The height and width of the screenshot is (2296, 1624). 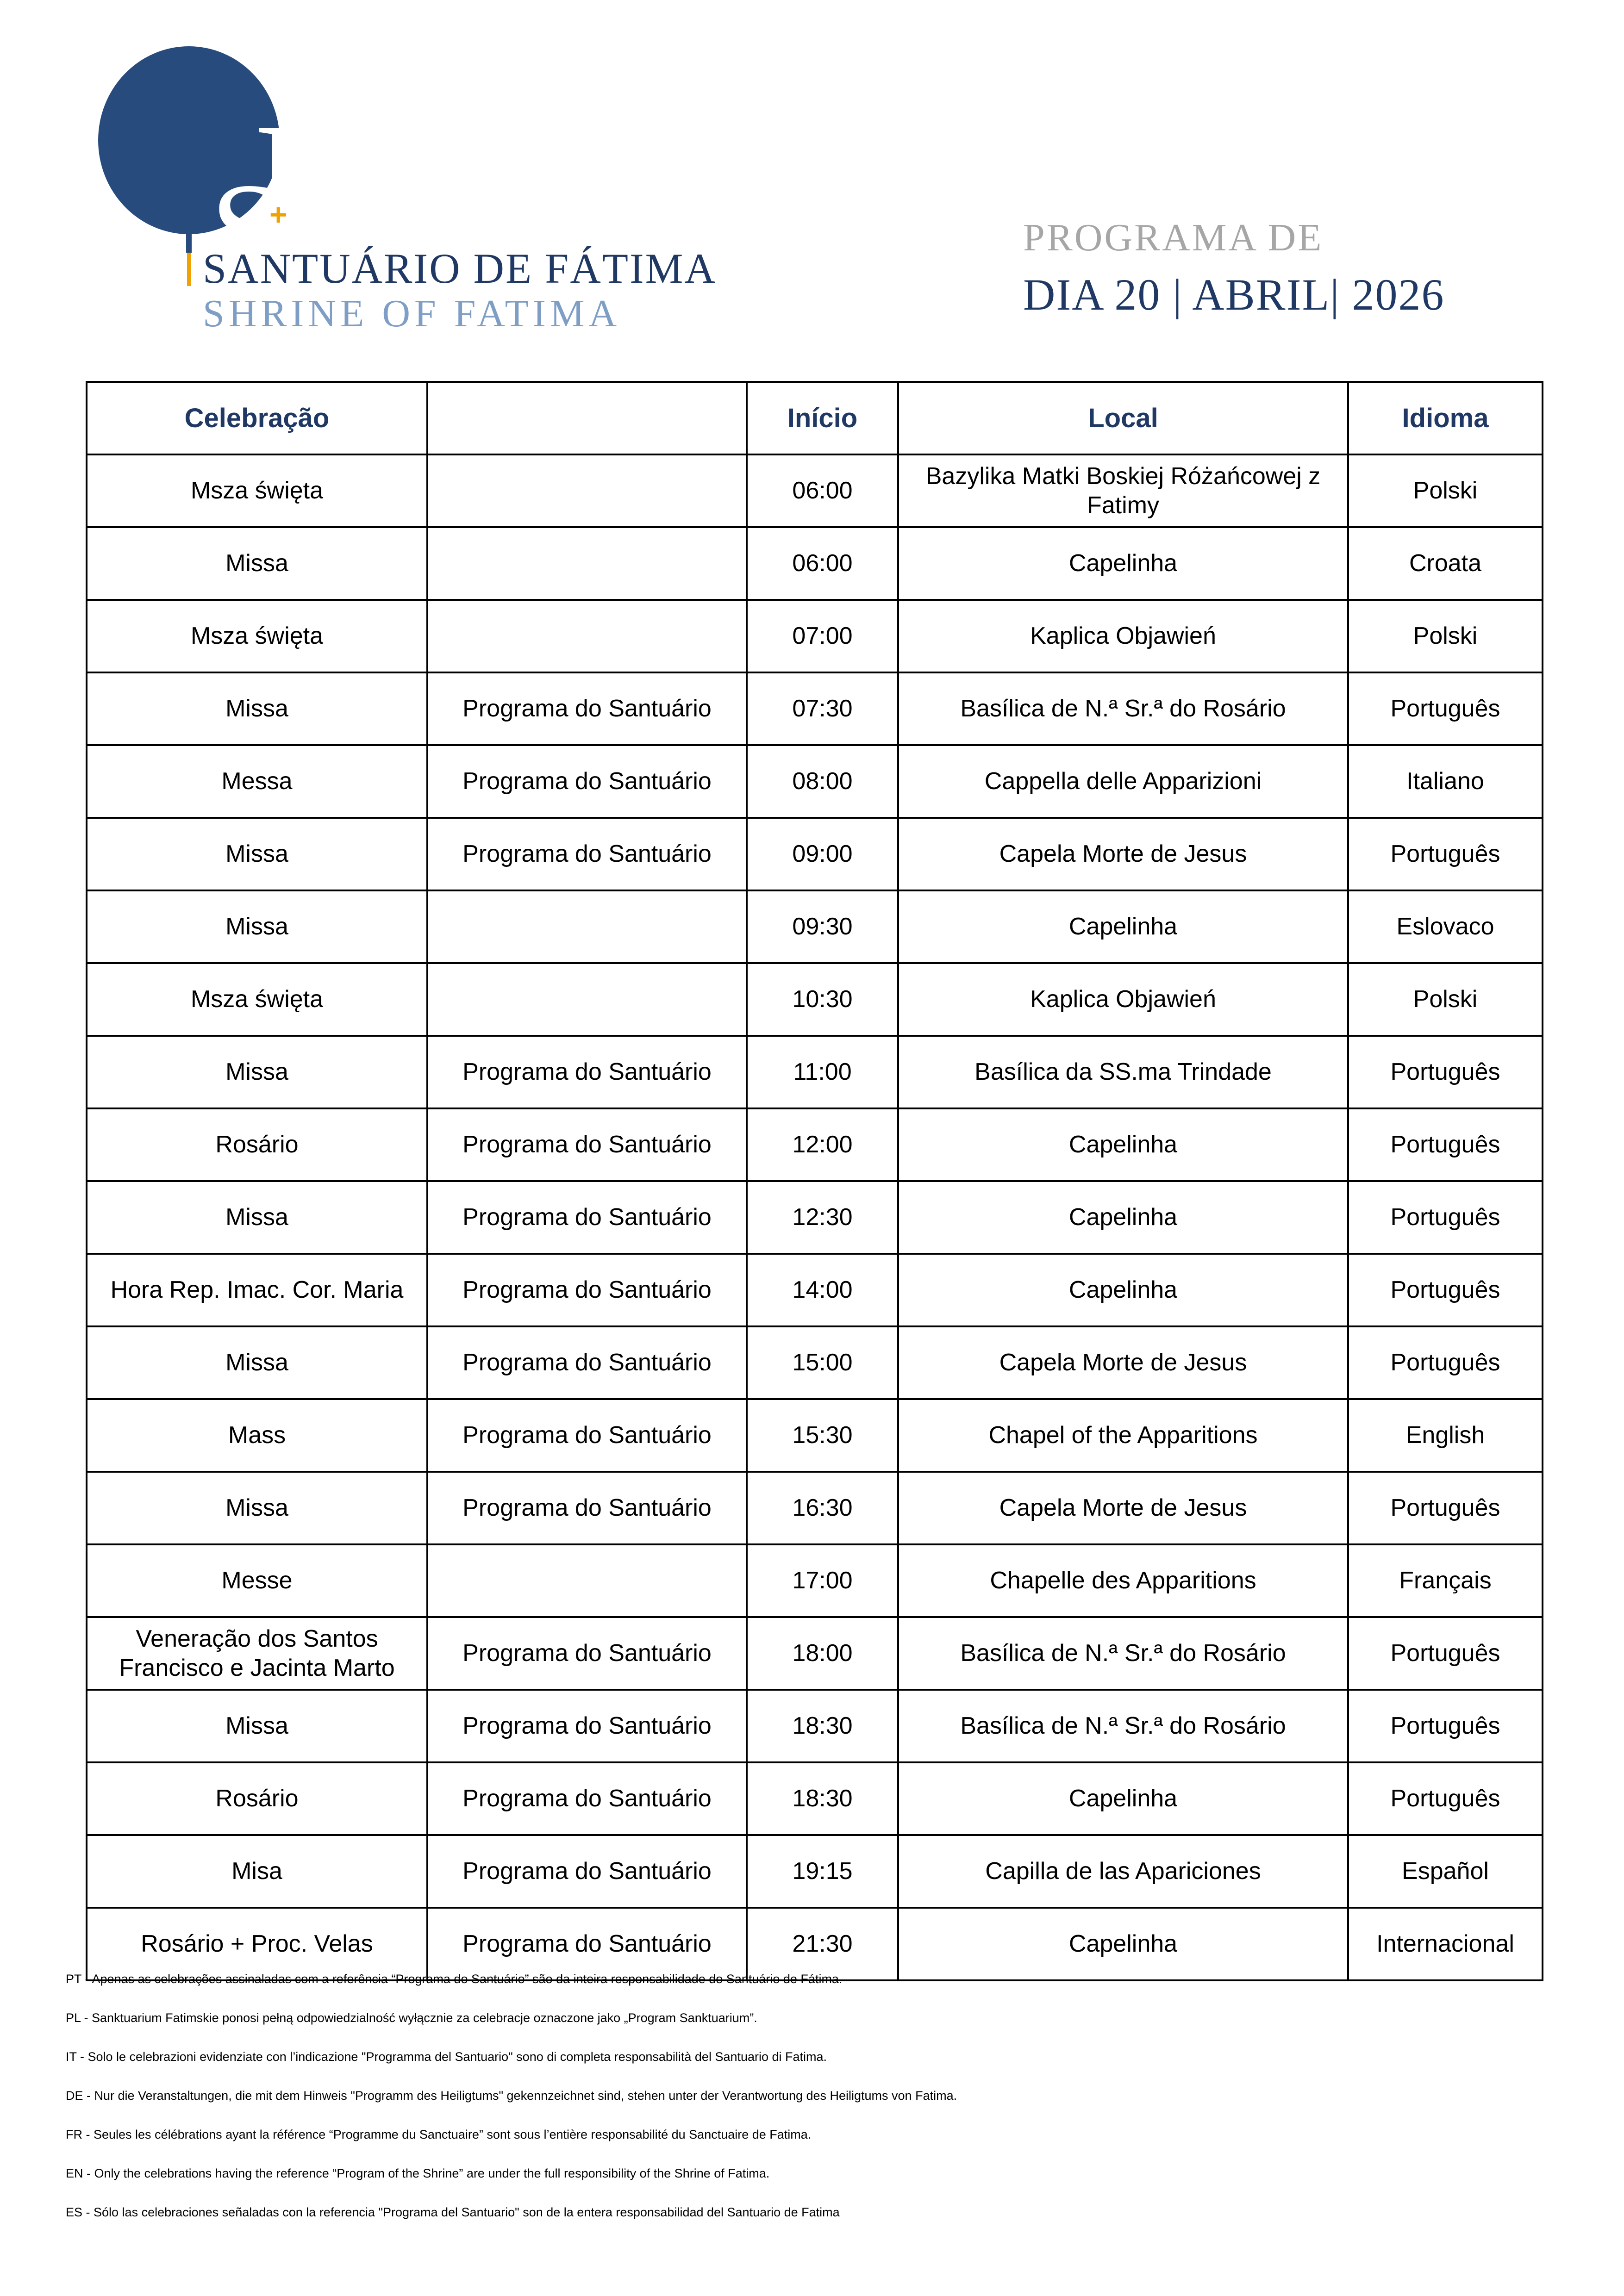 I want to click on cell-local: Cappella delle Apparizioni, so click(x=1123, y=781).